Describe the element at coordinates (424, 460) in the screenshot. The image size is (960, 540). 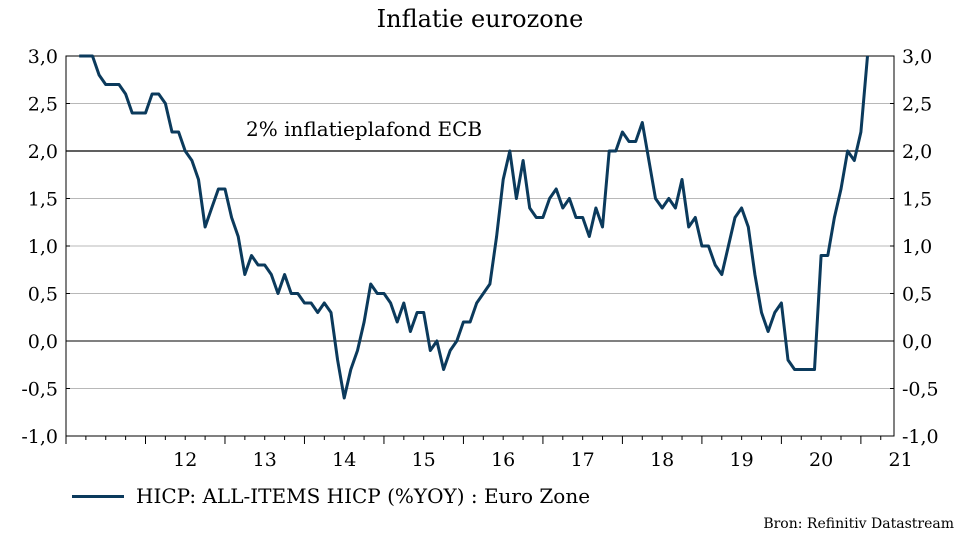
I see `x-tick-label: 15` at that location.